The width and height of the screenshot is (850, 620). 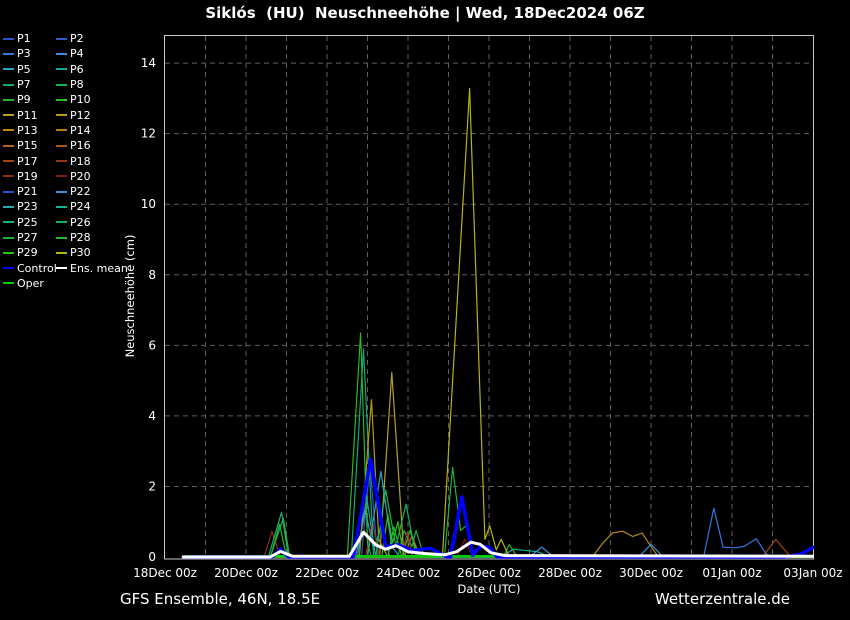 What do you see at coordinates (812, 573) in the screenshot?
I see `x-tick-label: 03Jan 00z` at bounding box center [812, 573].